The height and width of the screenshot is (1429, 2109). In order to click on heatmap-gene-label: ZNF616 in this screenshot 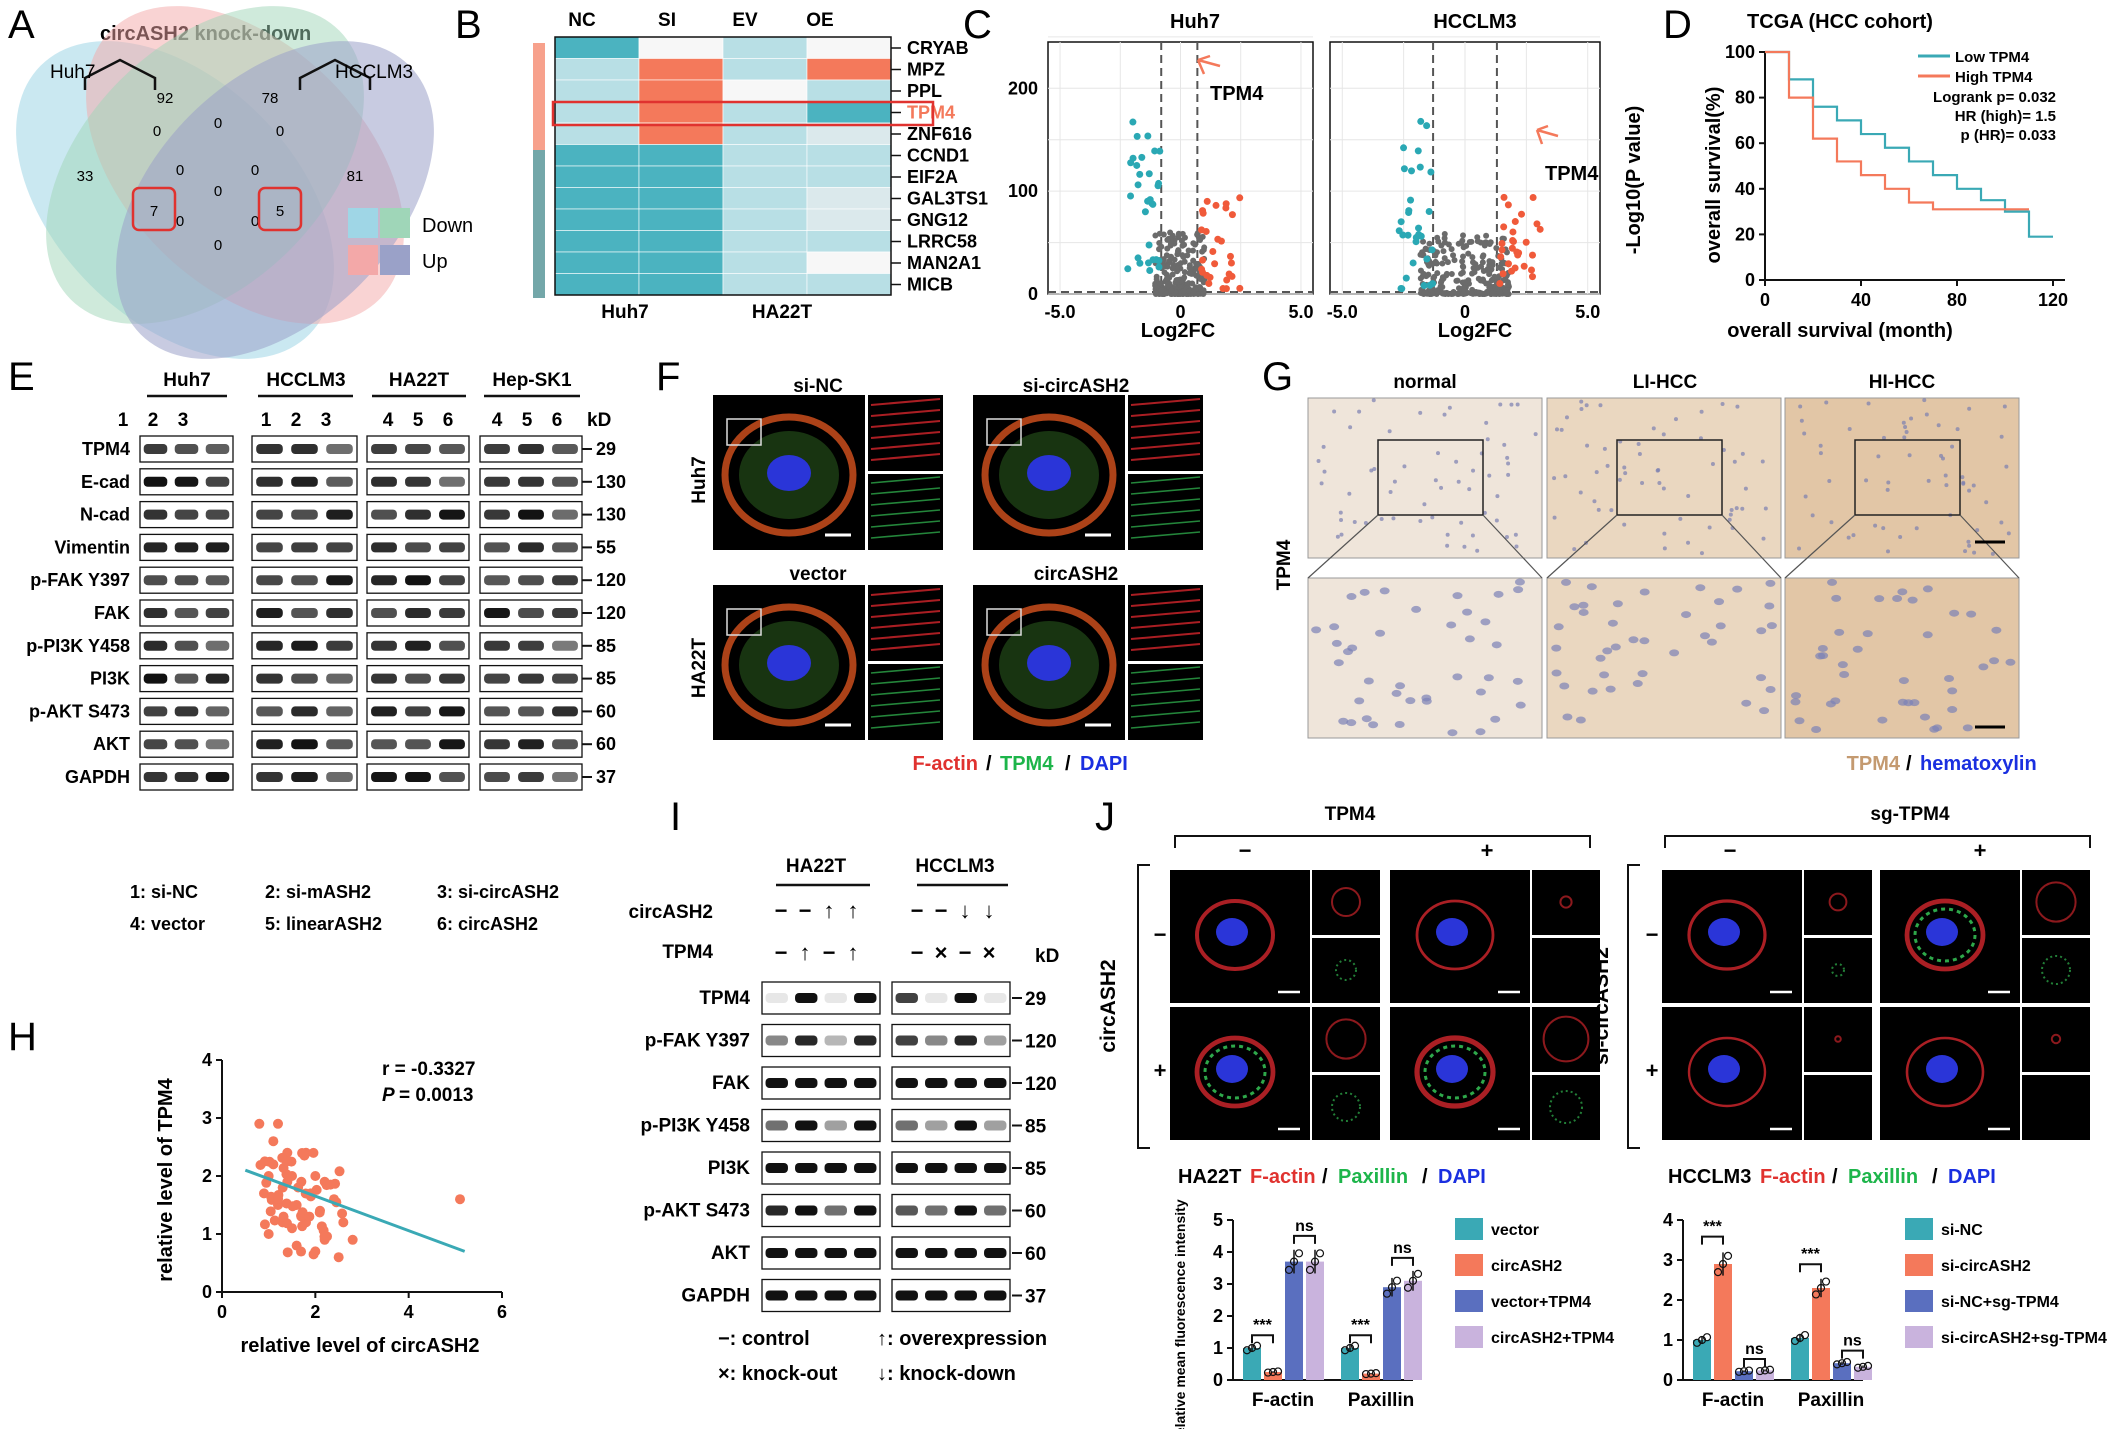, I will do `click(939, 134)`.